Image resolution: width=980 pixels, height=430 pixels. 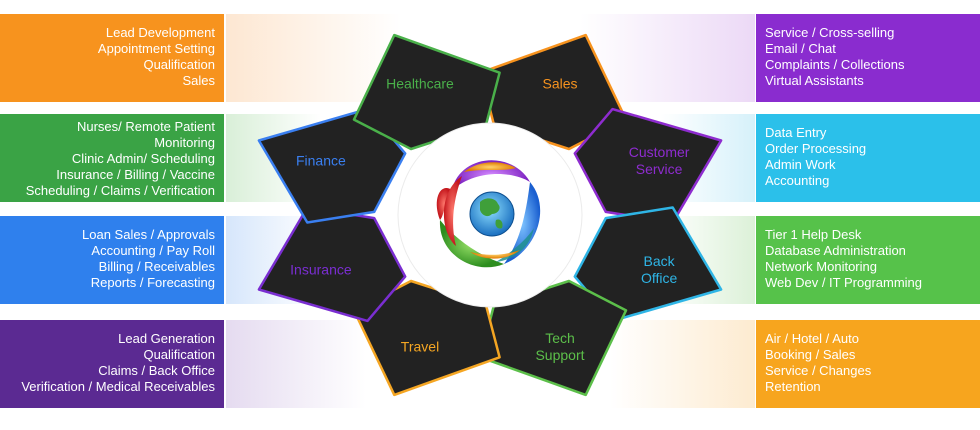 What do you see at coordinates (296, 364) in the screenshot?
I see `insurance-fade-band` at bounding box center [296, 364].